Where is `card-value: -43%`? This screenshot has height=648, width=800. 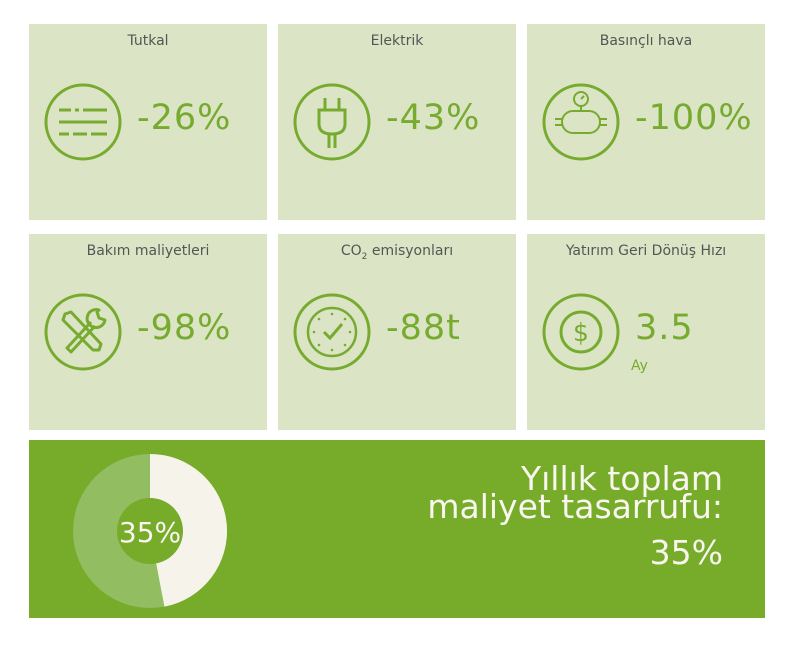
card-value: -43% is located at coordinates (433, 118).